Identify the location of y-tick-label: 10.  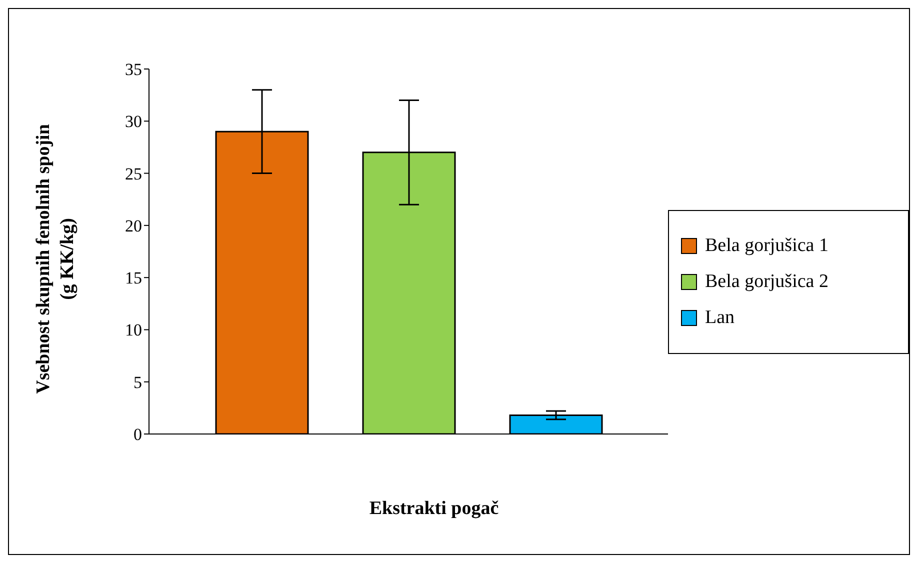
(133, 330).